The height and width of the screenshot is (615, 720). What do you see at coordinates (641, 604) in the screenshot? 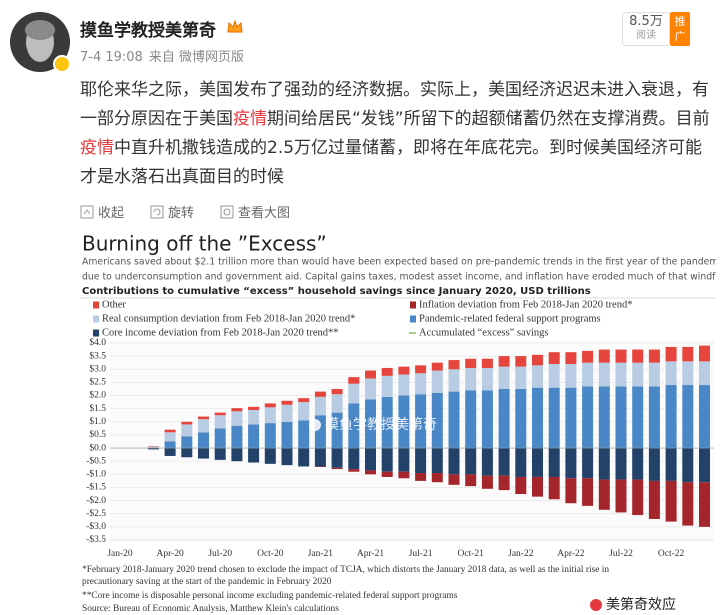
I see `watermark: 美第奇效应` at bounding box center [641, 604].